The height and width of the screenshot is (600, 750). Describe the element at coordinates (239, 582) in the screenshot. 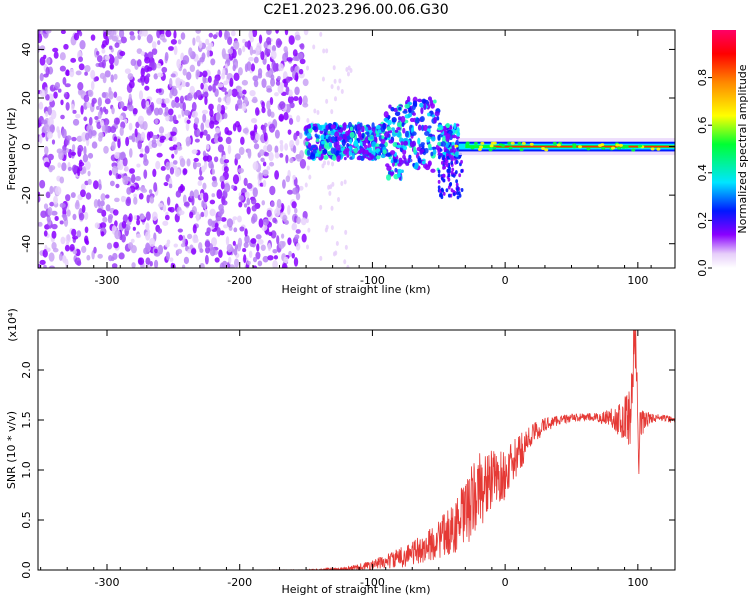

I see `snr-xtick-label: -200` at that location.